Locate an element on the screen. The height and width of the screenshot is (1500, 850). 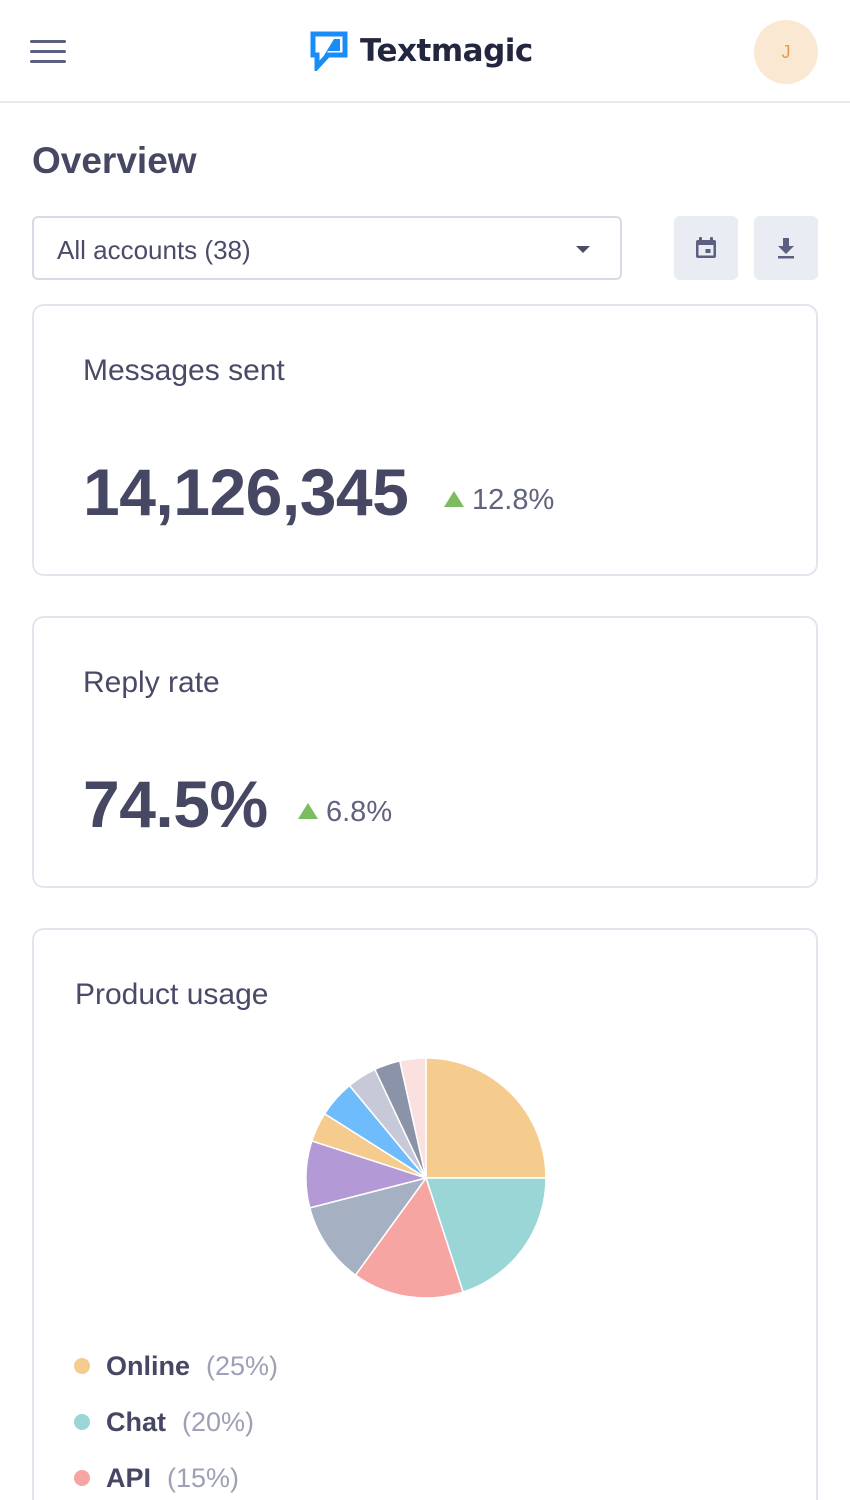
product-usage-pie-chart is located at coordinates (426, 1178).